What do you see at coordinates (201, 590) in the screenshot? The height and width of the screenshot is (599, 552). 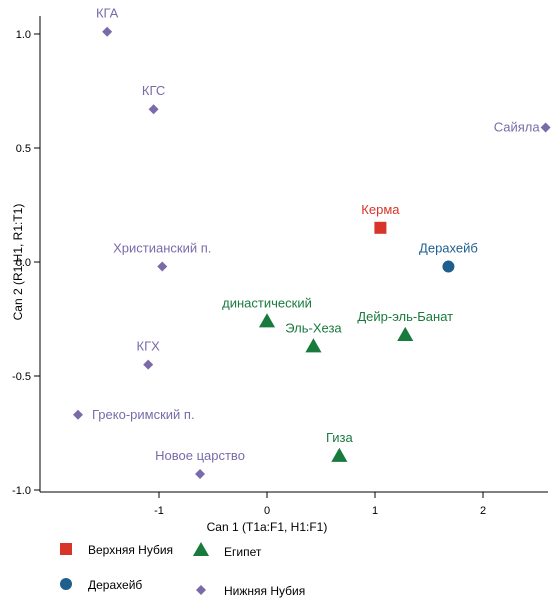 I see `legend-diamond-marker` at bounding box center [201, 590].